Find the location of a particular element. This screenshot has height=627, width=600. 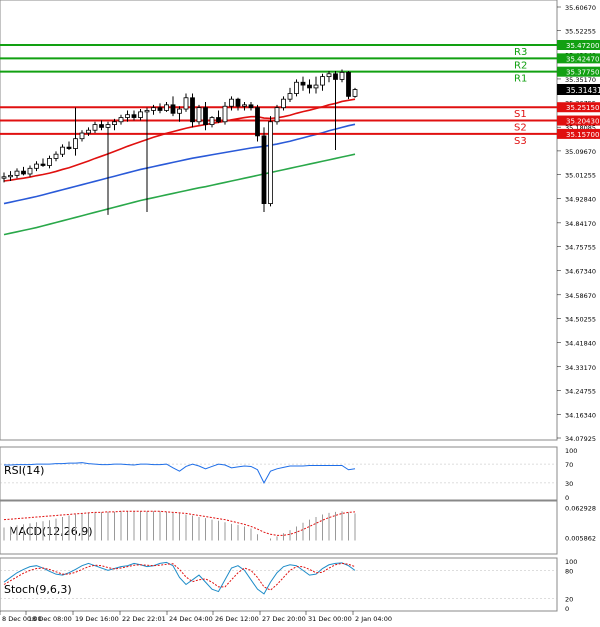

price-tick-label: 34.33170 is located at coordinates (580, 368).